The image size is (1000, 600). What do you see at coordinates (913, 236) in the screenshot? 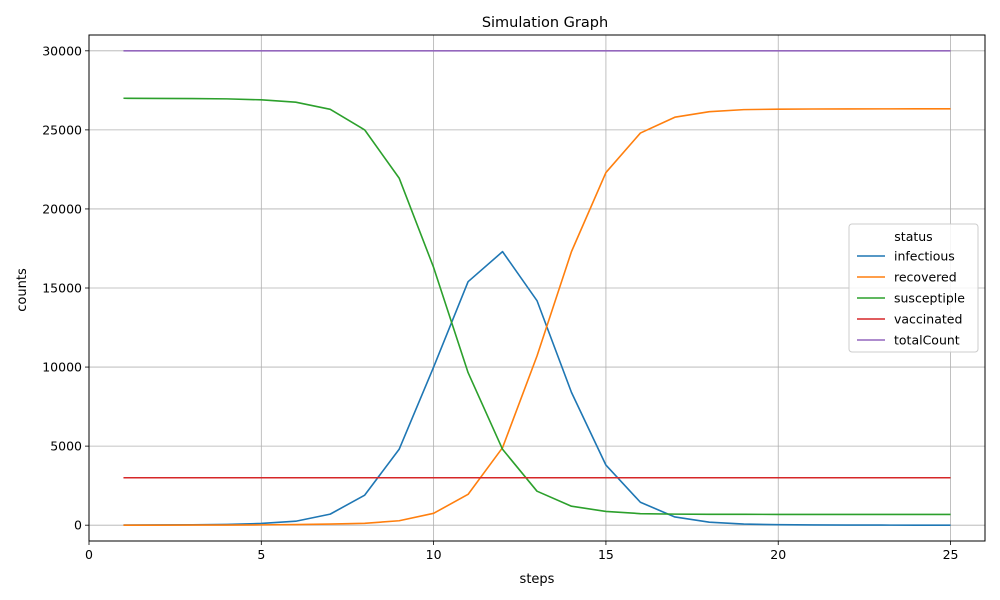
I see `legend-title: status` at bounding box center [913, 236].